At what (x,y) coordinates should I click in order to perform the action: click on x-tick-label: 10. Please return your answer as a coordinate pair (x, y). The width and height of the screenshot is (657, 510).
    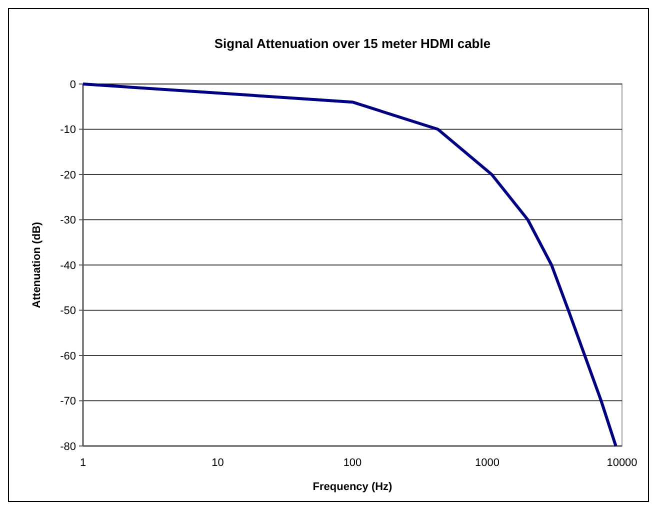
    Looking at the image, I should click on (218, 463).